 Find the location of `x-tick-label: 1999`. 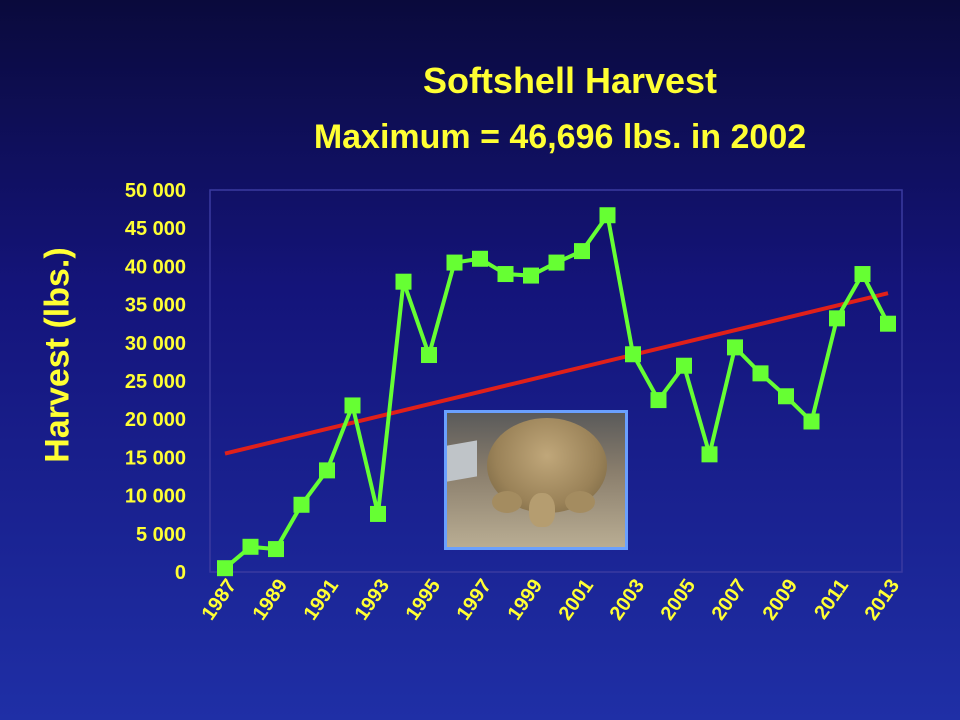

x-tick-label: 1999 is located at coordinates (526, 599).